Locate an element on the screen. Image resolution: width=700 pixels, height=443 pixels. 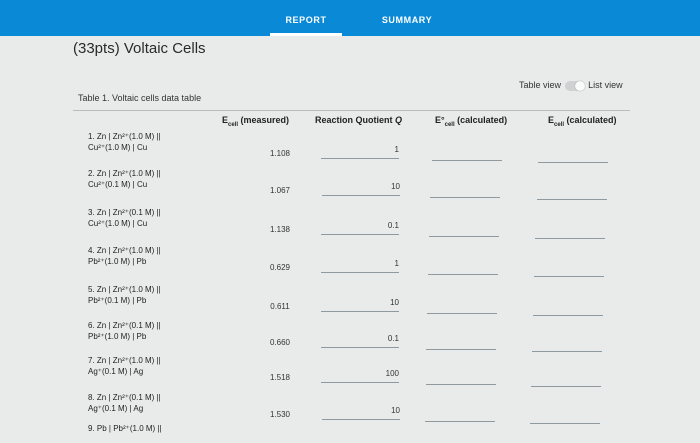
ecell-measured-value: 1.518 is located at coordinates (280, 377).